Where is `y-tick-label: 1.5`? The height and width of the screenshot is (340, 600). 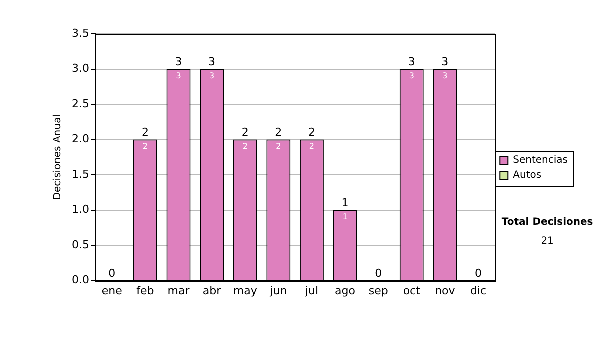 y-tick-label: 1.5 is located at coordinates (81, 174).